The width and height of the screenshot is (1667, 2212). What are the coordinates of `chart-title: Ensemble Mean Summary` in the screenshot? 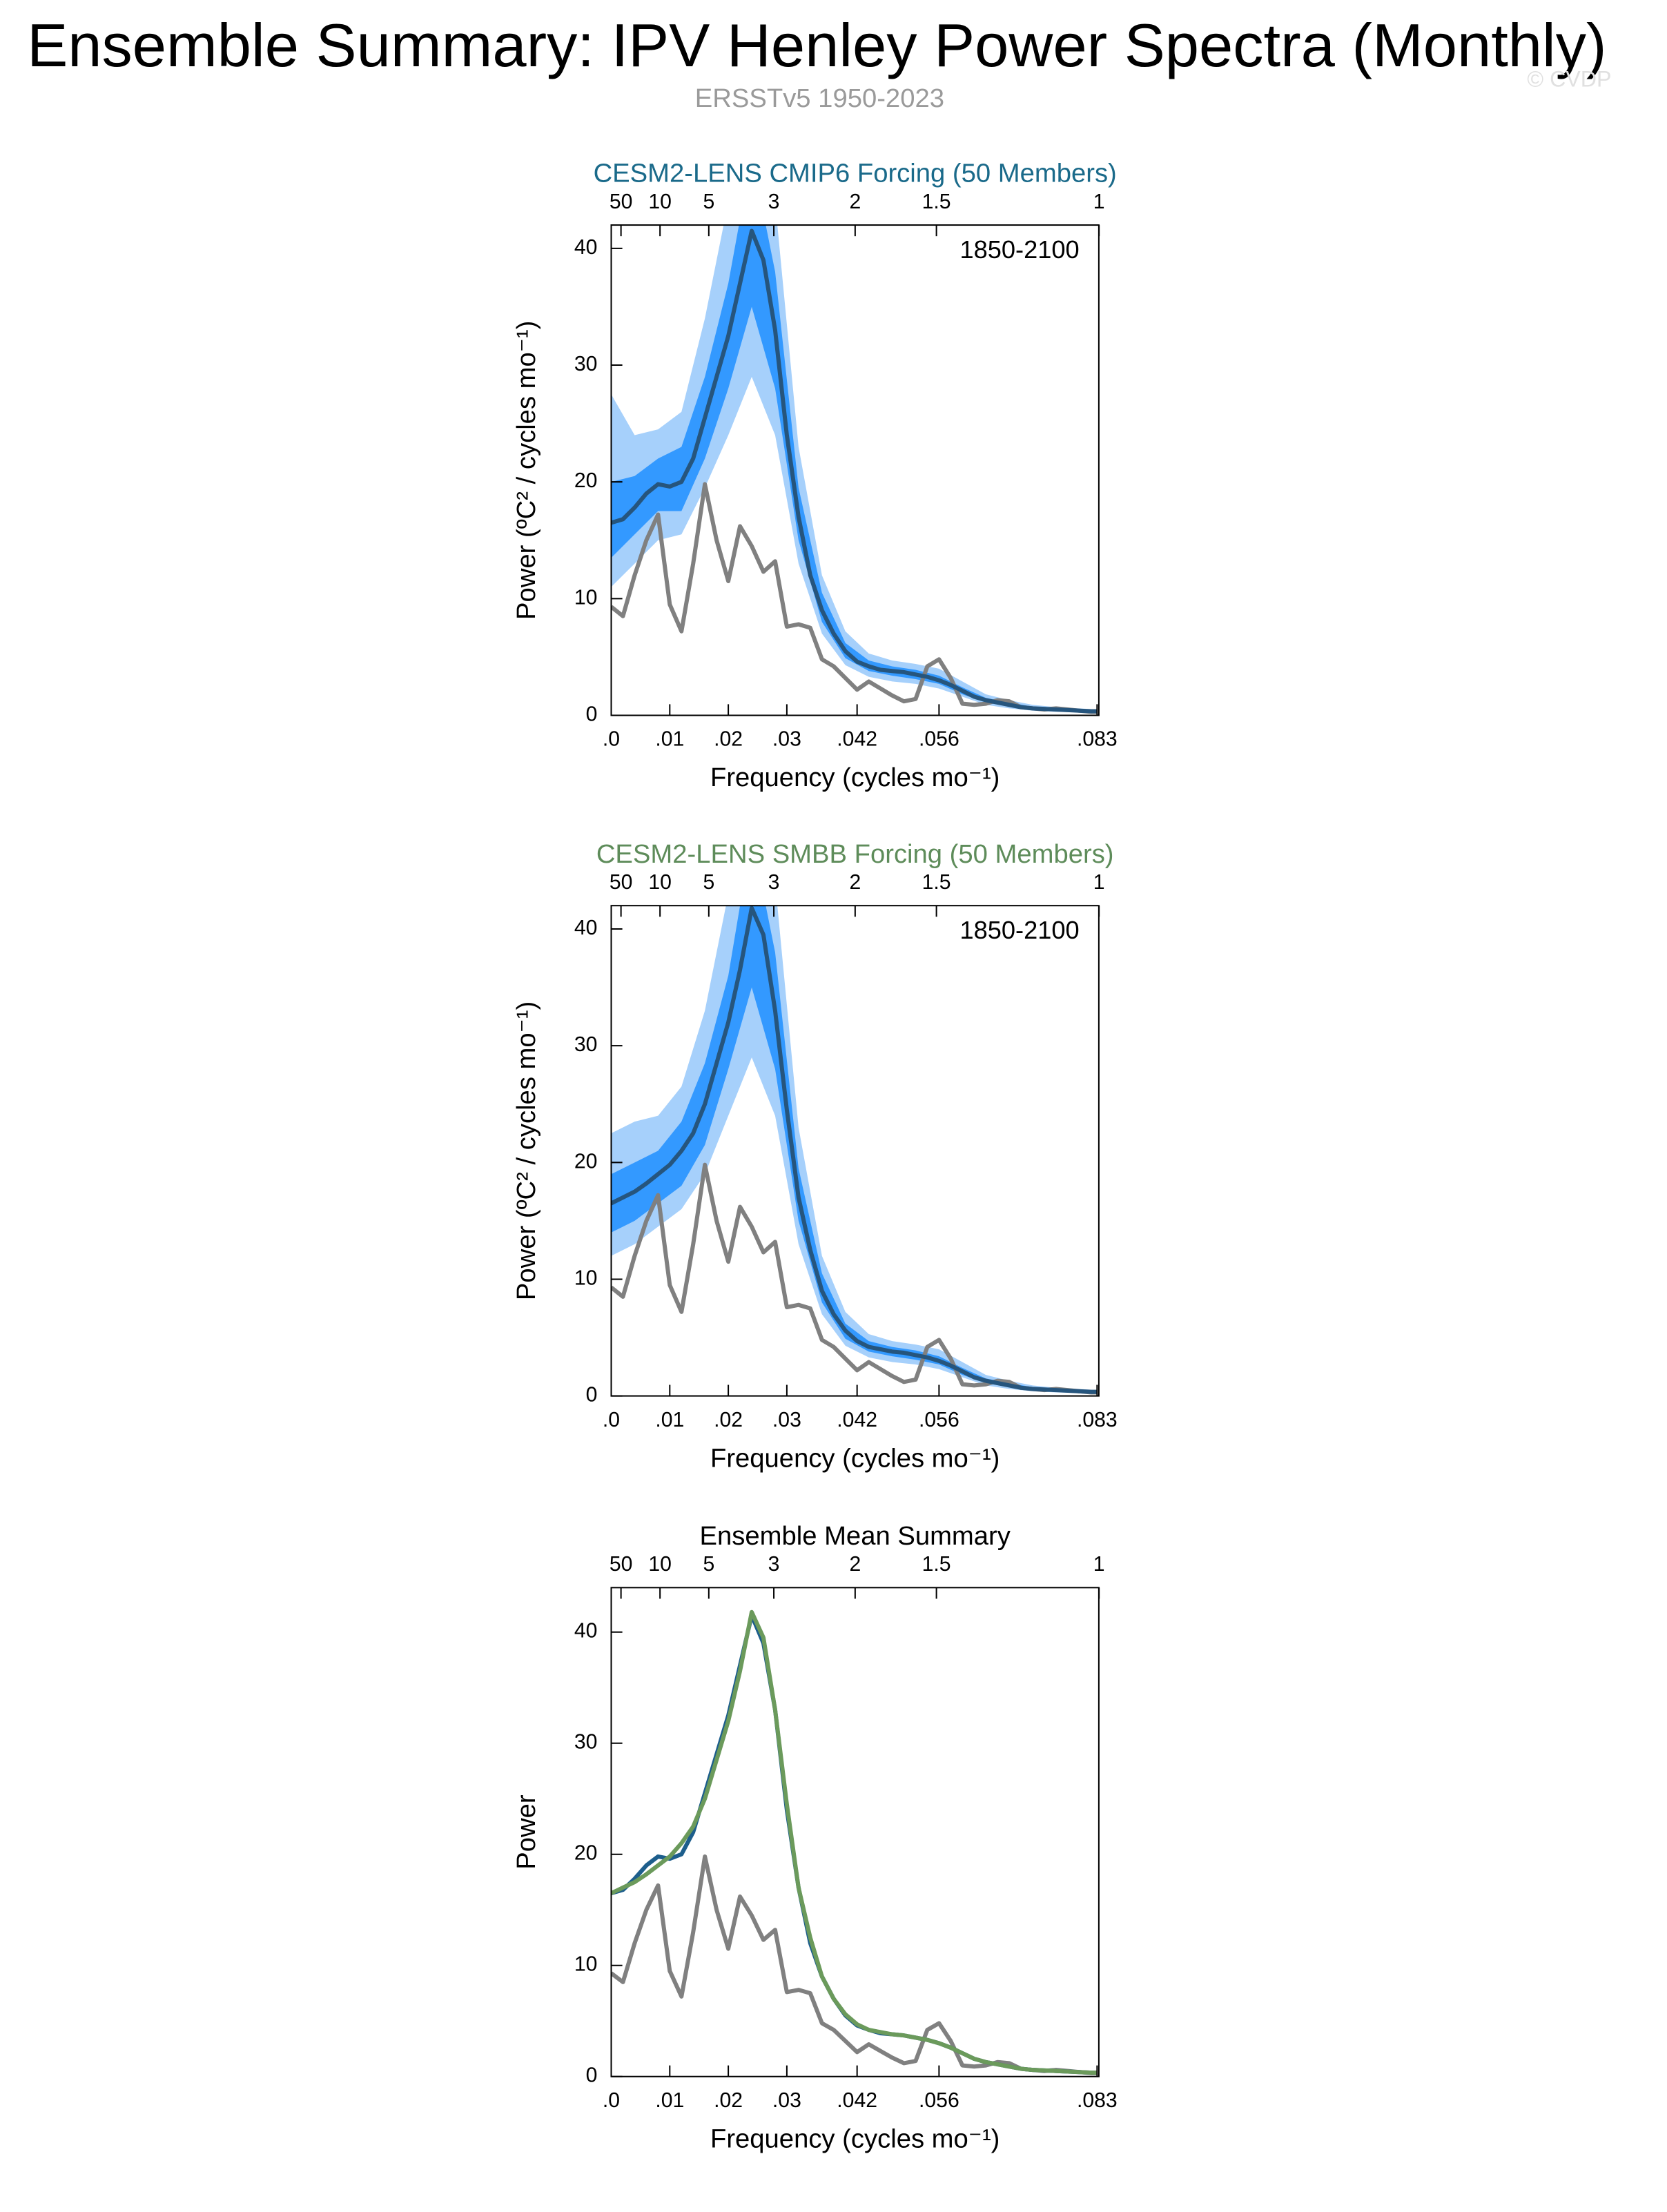 It's located at (855, 1536).